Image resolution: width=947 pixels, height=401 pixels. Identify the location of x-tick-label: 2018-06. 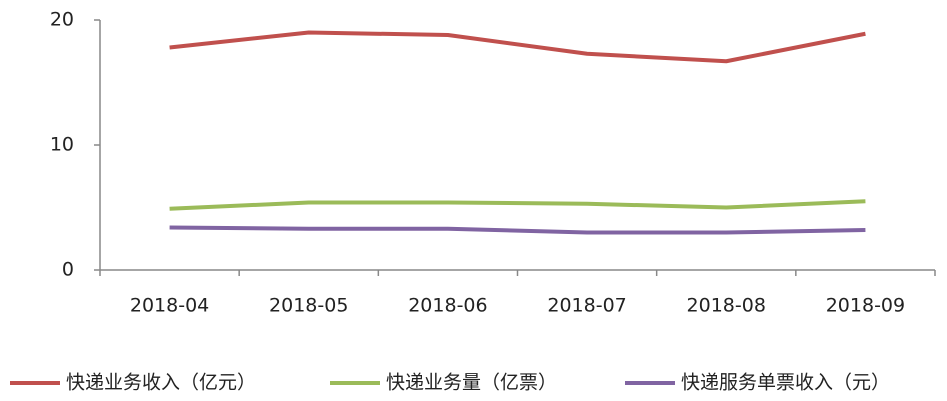
(447, 306).